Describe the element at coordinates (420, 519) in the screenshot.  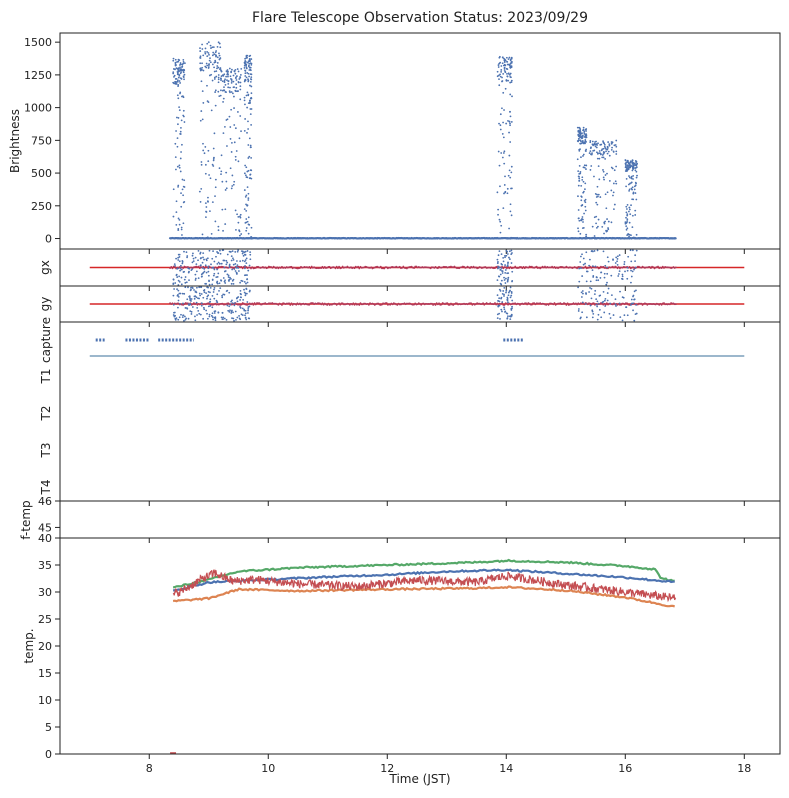
I see `ftemp-frame` at that location.